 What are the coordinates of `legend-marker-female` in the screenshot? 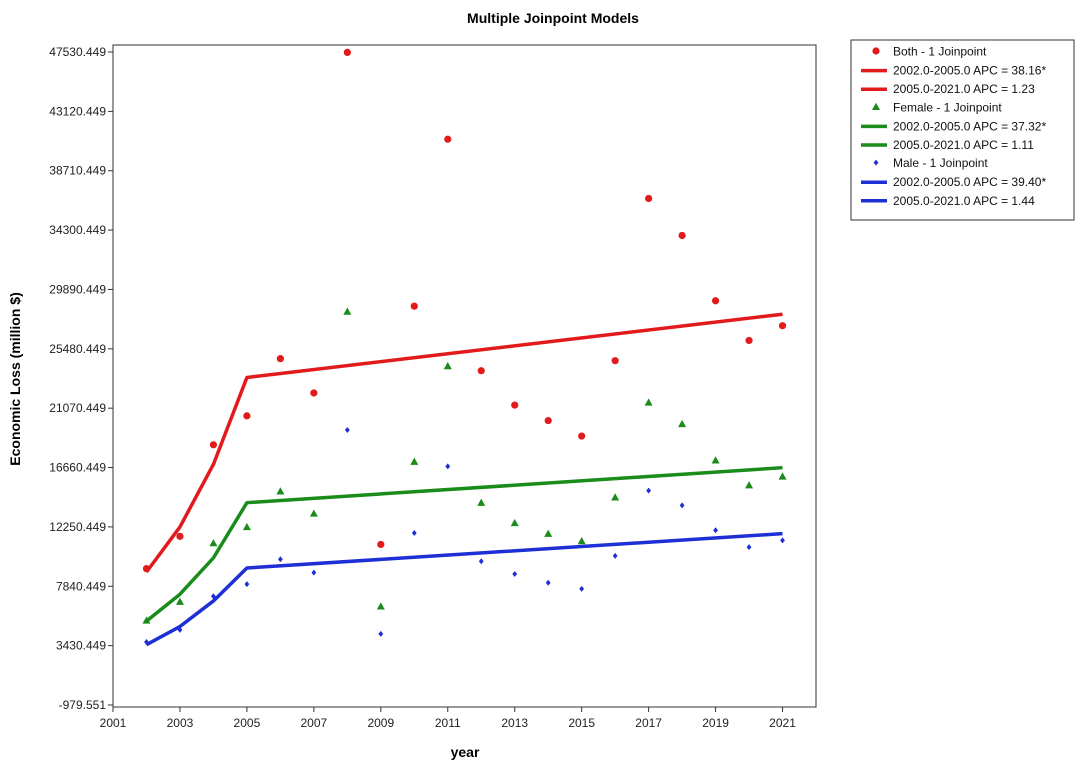 It's located at (876, 106).